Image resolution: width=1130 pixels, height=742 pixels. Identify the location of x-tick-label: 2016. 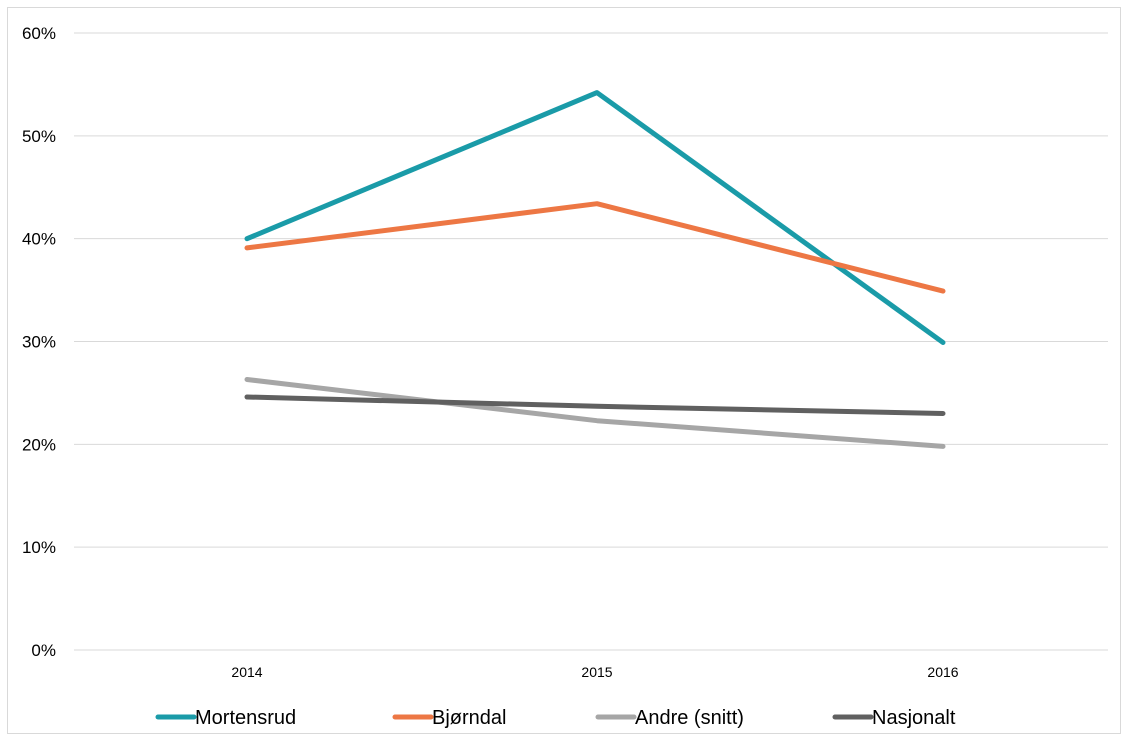
(942, 672).